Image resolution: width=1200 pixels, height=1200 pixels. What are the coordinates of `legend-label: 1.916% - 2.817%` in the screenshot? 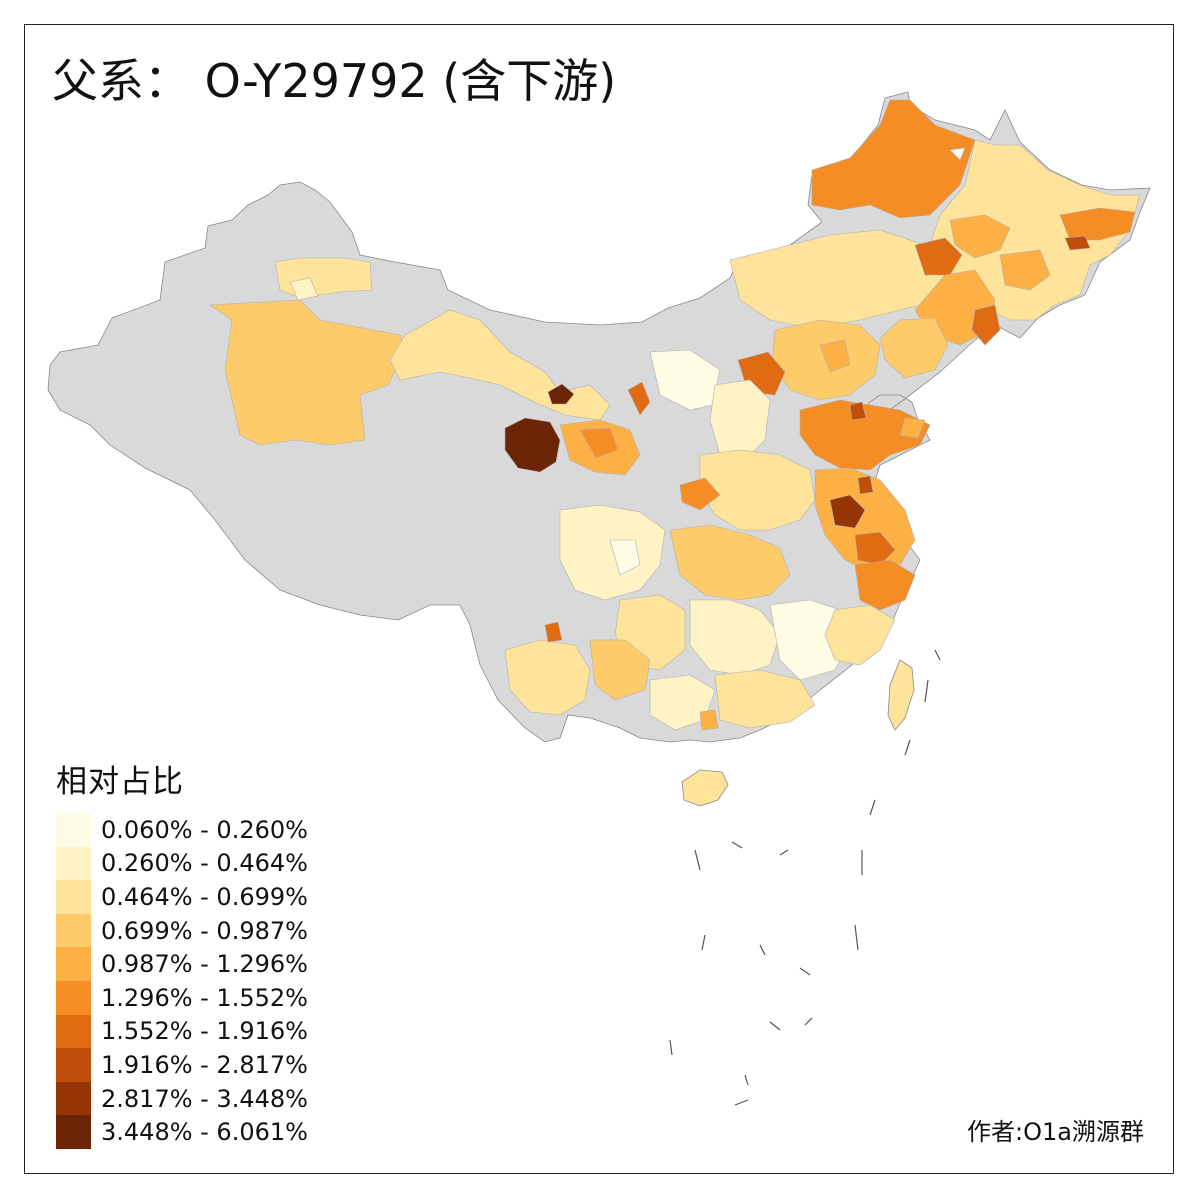 It's located at (204, 1064).